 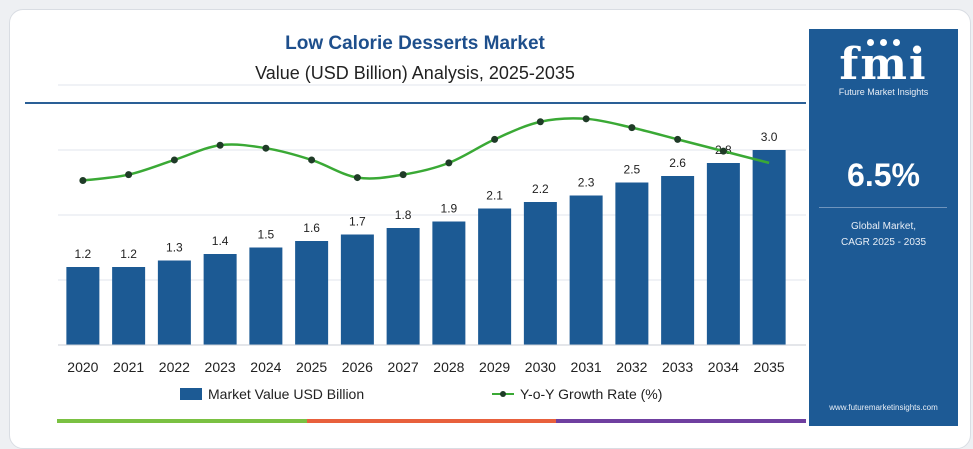 What do you see at coordinates (540, 367) in the screenshot?
I see `x-tick-label: 2030` at bounding box center [540, 367].